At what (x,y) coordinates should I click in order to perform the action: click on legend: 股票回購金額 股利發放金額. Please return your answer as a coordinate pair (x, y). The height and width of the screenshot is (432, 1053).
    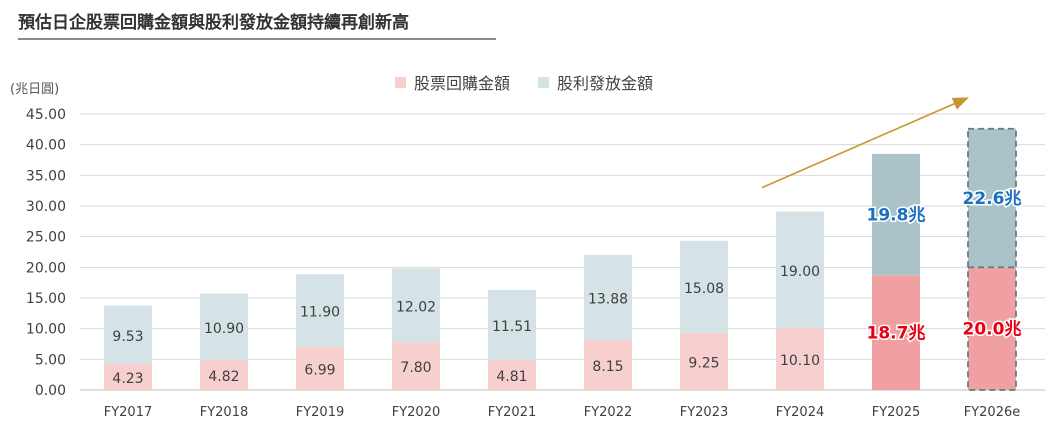
    Looking at the image, I should click on (524, 82).